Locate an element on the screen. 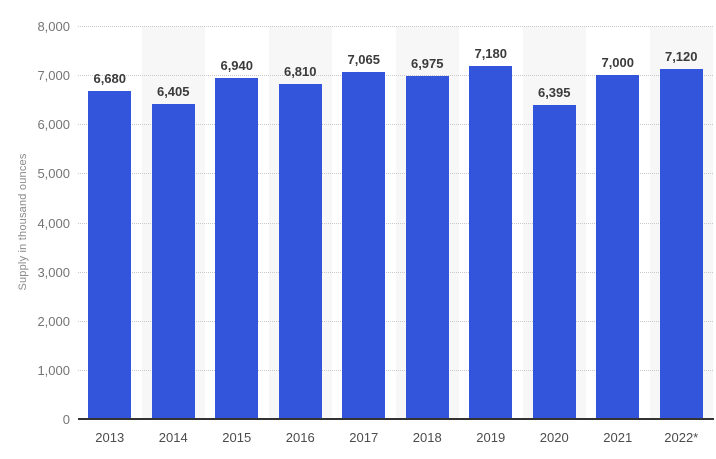  x-tick-label: 2015 is located at coordinates (237, 437).